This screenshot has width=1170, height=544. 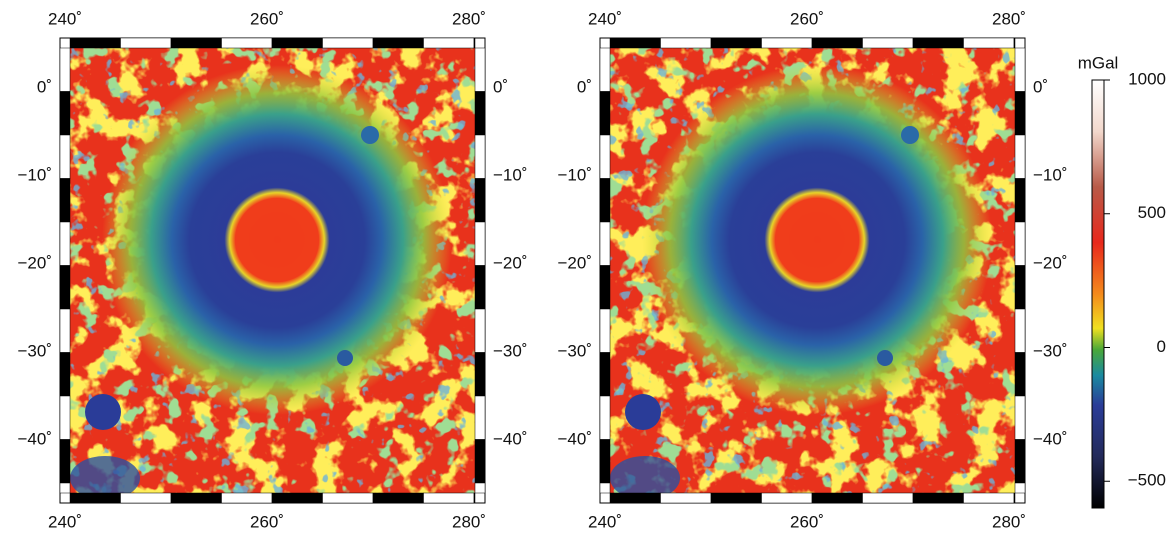 What do you see at coordinates (105, 474) in the screenshot?
I see `low-region` at bounding box center [105, 474].